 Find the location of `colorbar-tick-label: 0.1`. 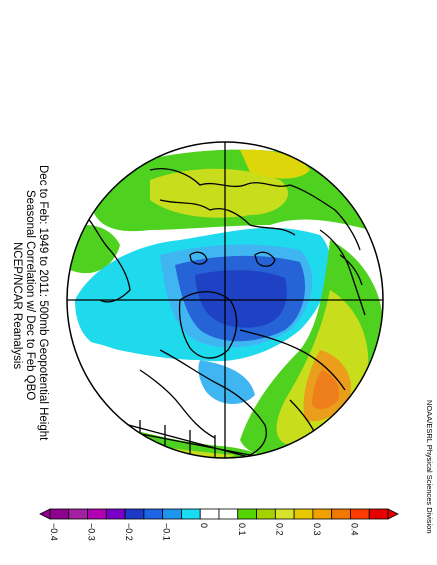

colorbar-tick-label: 0.1 is located at coordinates (242, 529).